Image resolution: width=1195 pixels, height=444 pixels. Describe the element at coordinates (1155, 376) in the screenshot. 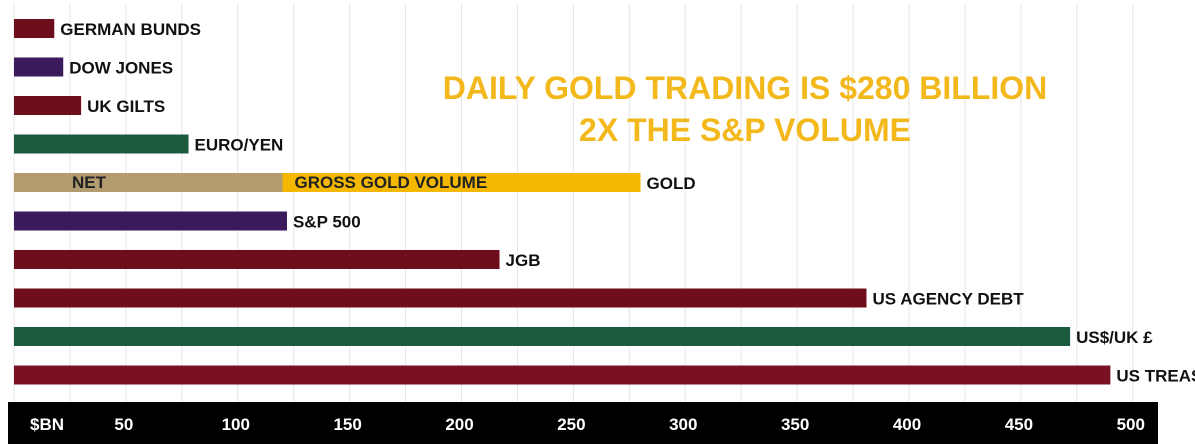

I see `bar-label-us-treas: US TREAS.` at that location.